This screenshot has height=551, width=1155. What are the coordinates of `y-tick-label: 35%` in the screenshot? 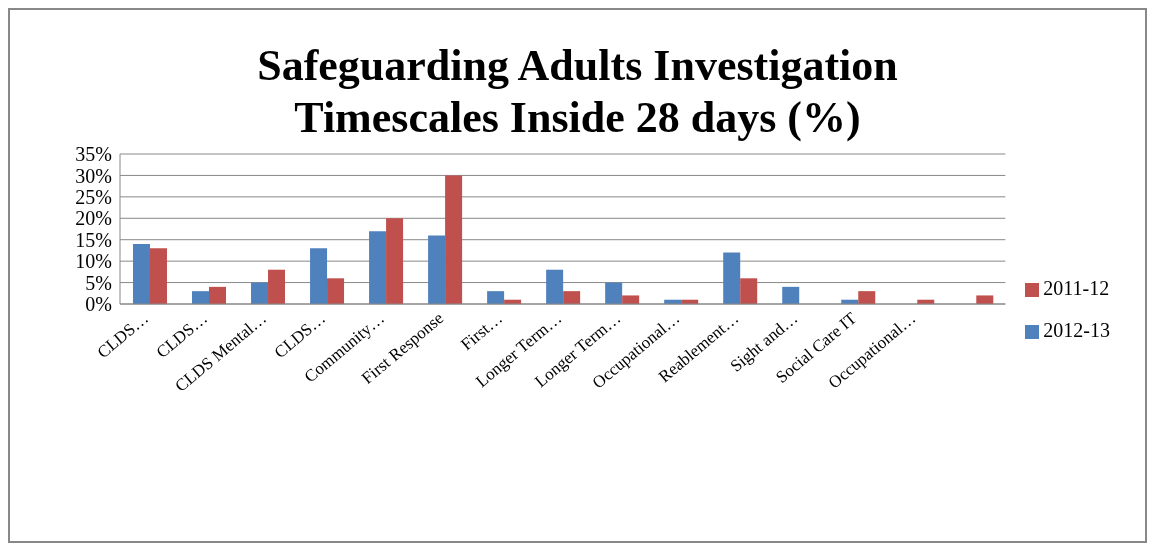 It's located at (93, 154).